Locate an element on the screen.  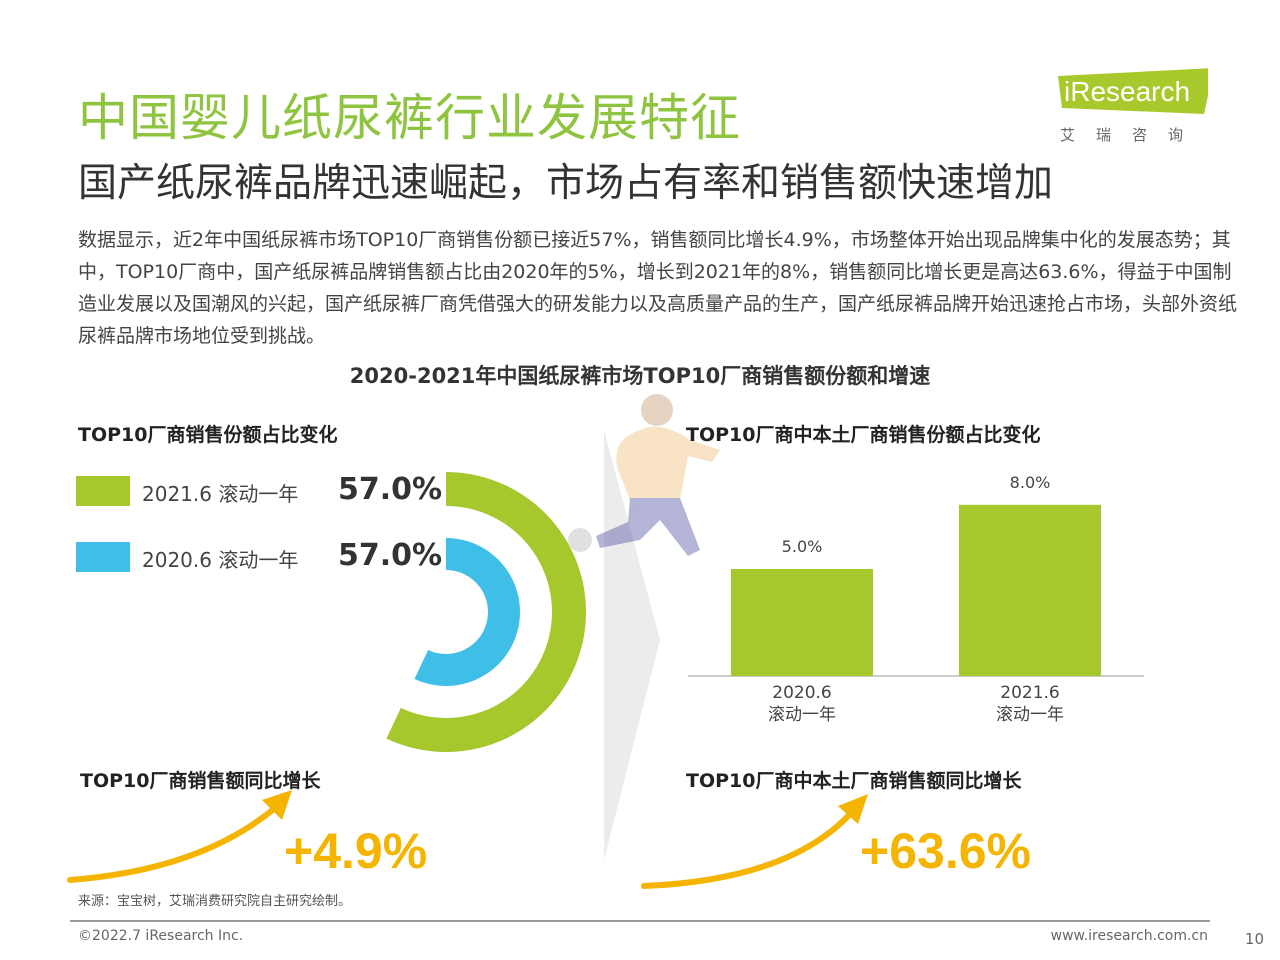
iresearch-logo: iResearch 艾瑞咨询 is located at coordinates (1138, 108).